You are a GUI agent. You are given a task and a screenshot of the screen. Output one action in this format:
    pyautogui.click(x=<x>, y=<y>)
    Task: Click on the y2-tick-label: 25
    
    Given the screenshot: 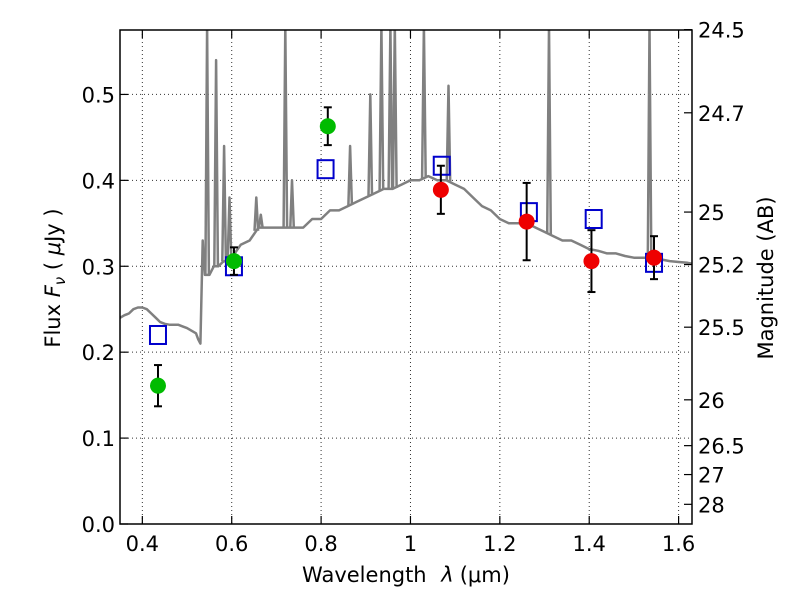 What is the action you would take?
    pyautogui.click(x=711, y=213)
    